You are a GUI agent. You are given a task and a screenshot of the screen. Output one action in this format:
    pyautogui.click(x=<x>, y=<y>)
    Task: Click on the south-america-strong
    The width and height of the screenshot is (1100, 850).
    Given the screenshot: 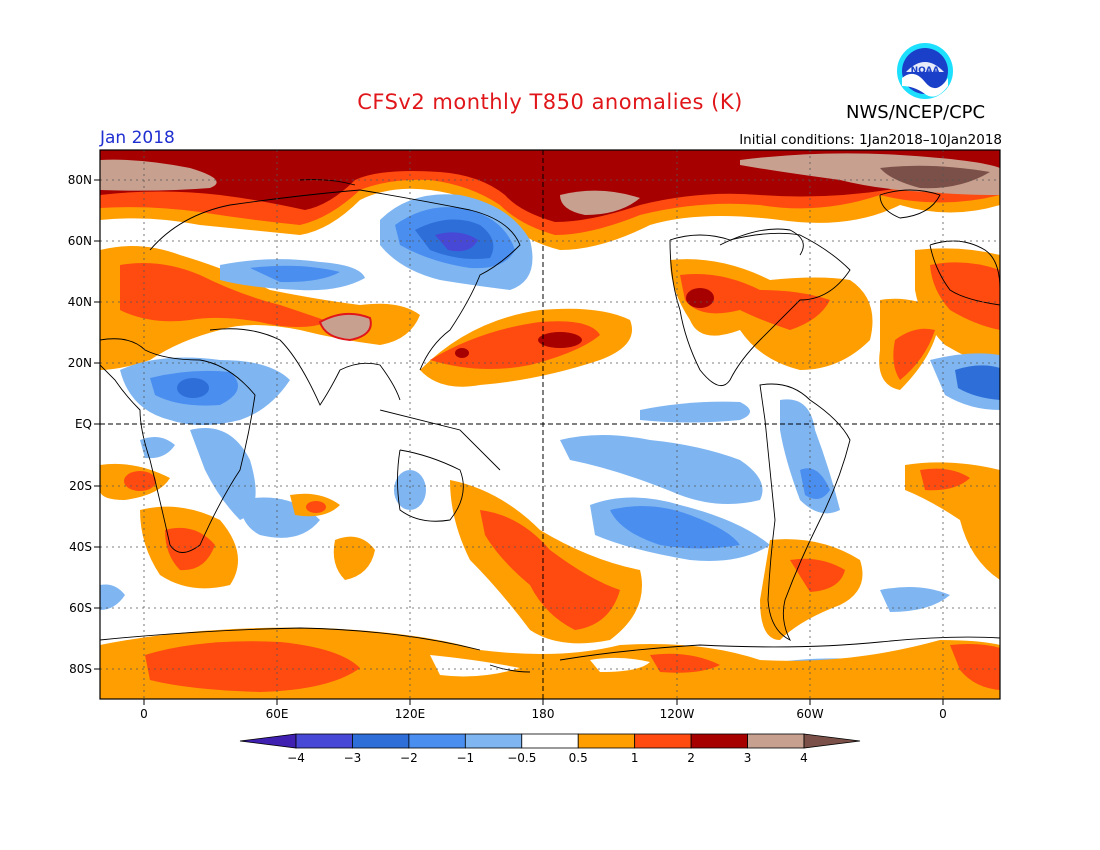 What is the action you would take?
    pyautogui.click(x=817, y=575)
    